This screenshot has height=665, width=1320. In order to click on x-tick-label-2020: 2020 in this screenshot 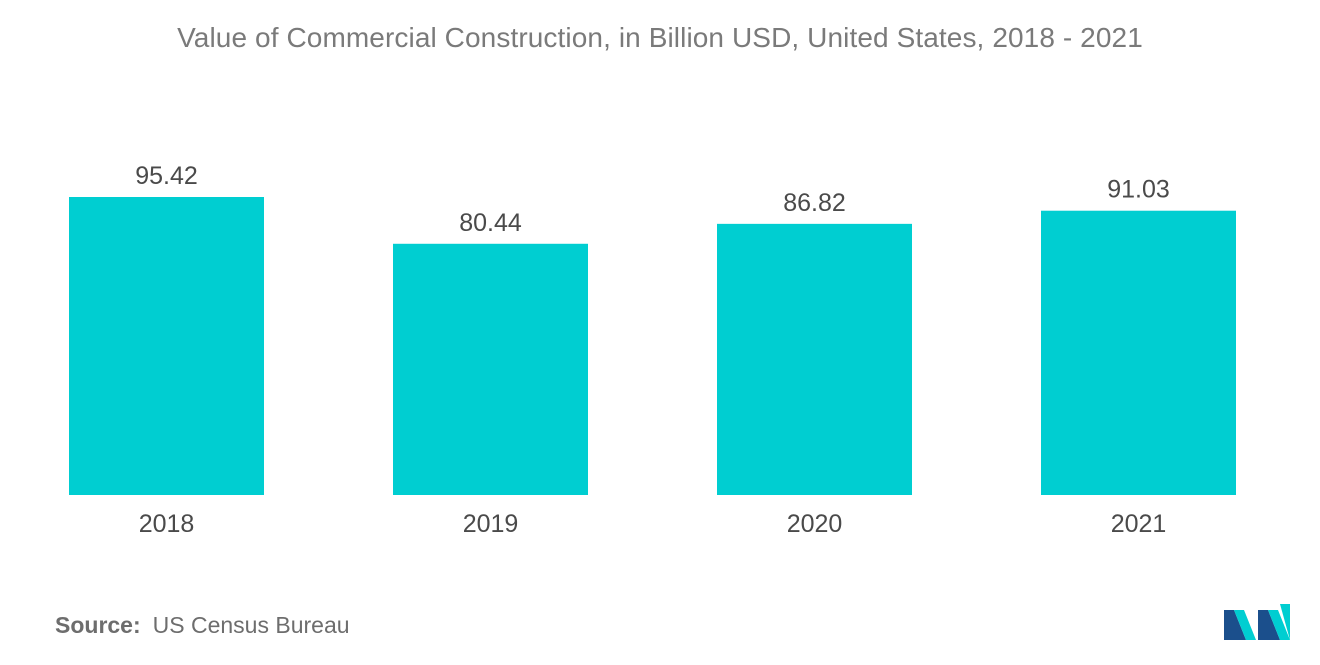, I will do `click(815, 524)`.